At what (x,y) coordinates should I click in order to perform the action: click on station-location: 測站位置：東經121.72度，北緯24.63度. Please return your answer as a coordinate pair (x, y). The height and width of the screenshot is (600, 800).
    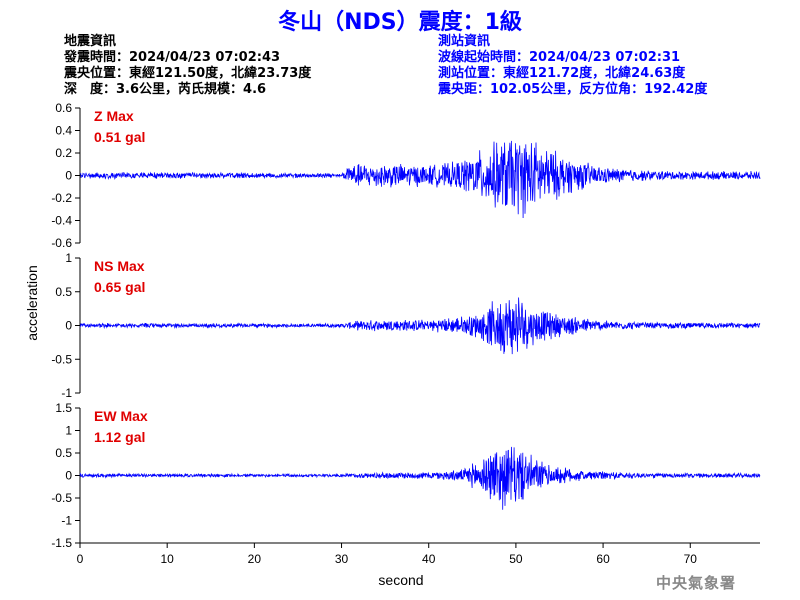
    Looking at the image, I should click on (562, 73).